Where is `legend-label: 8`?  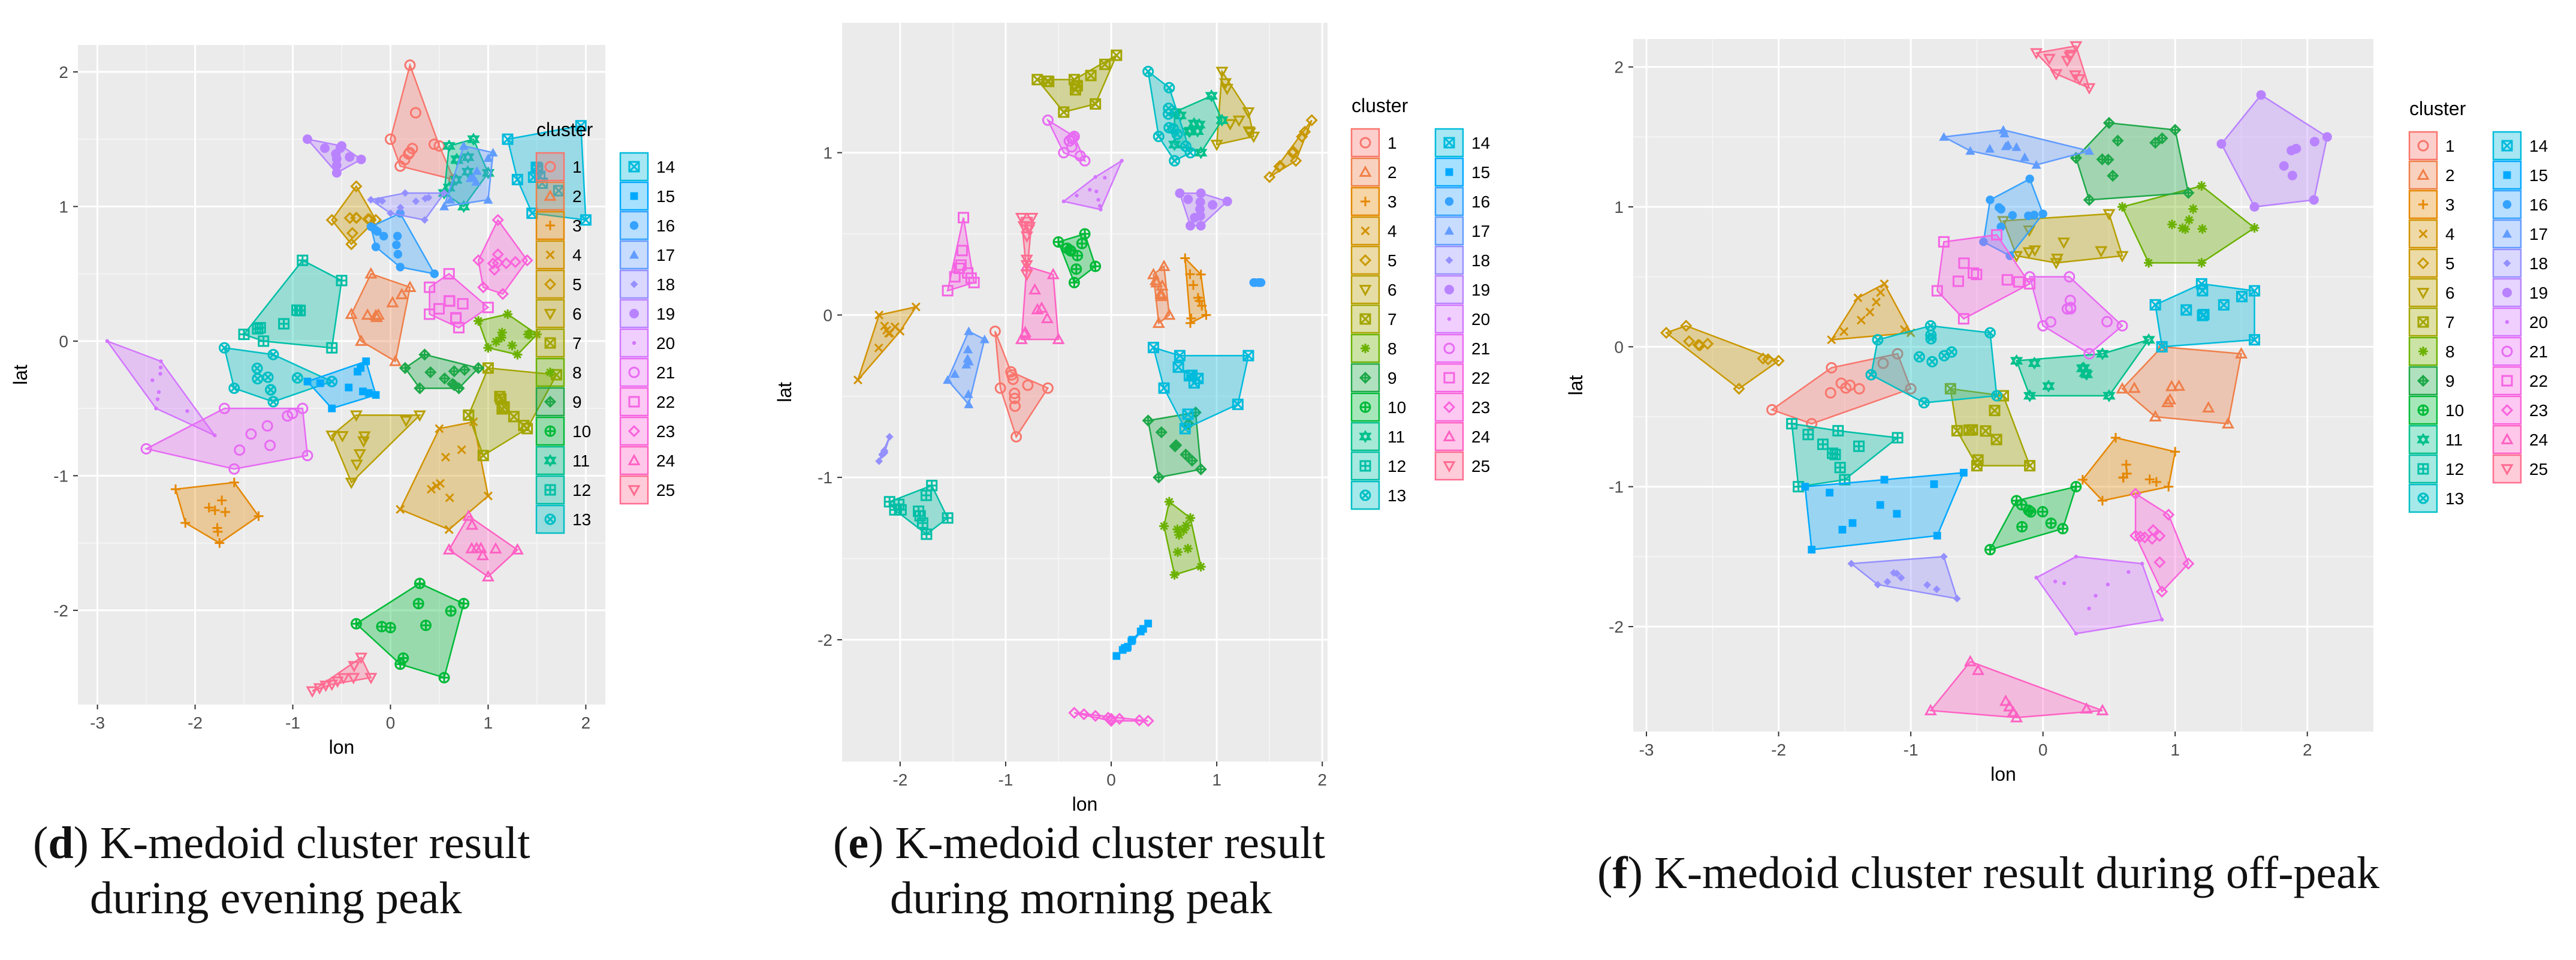
legend-label: 8 is located at coordinates (1392, 348).